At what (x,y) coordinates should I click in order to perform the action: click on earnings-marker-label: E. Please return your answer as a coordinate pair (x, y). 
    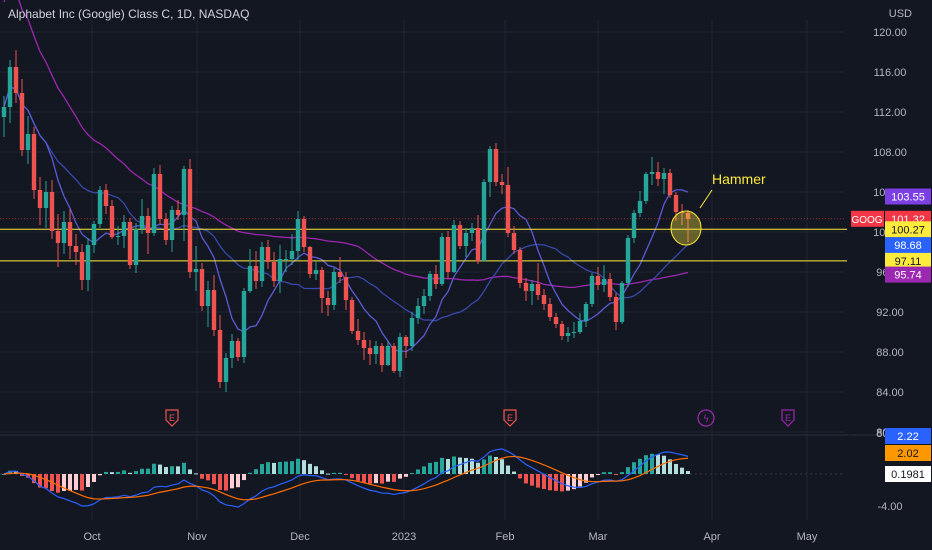
    Looking at the image, I should click on (788, 418).